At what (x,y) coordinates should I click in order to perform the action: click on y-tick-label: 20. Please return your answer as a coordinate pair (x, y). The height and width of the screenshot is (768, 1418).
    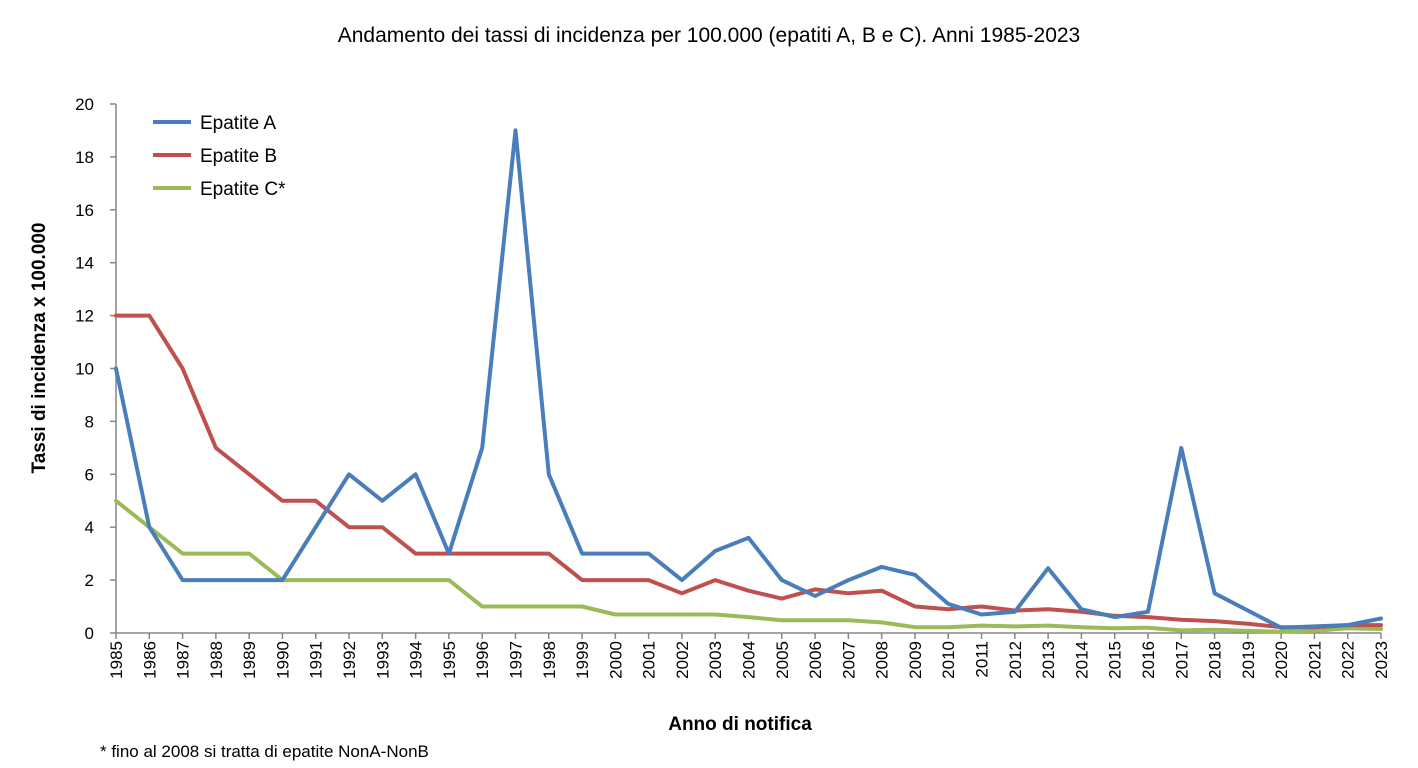
    Looking at the image, I should click on (84, 104).